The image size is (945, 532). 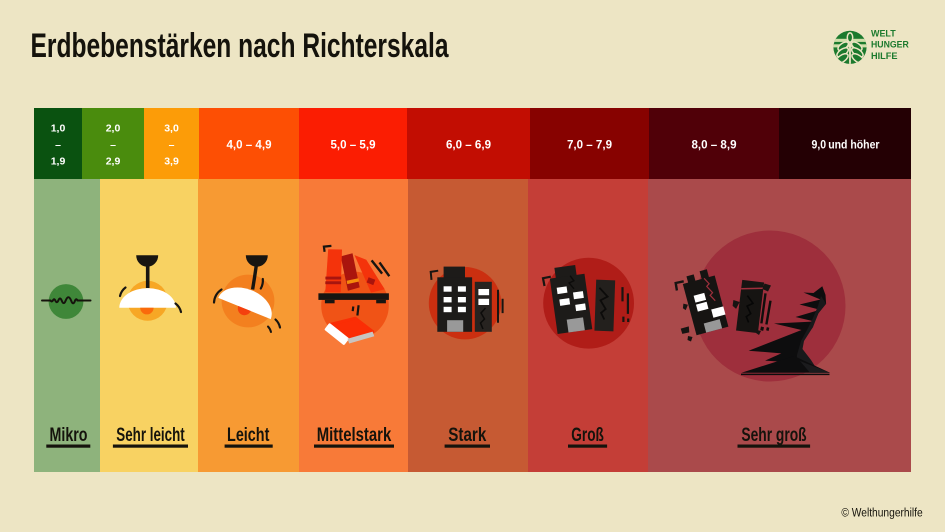 I want to click on svg-text: Mikro, so click(x=69, y=435).